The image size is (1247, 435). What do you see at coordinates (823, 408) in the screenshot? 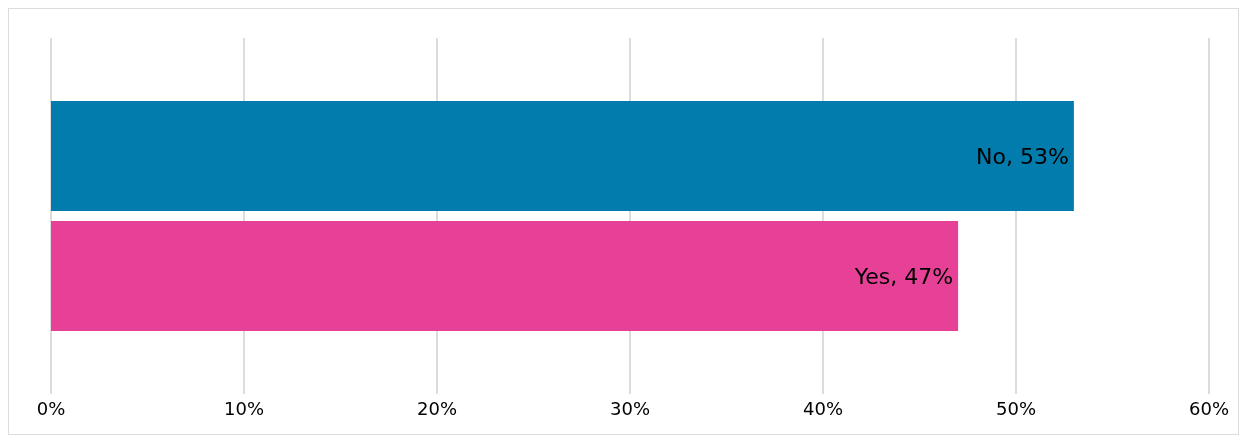
I see `x-tick-label: 40%` at bounding box center [823, 408].